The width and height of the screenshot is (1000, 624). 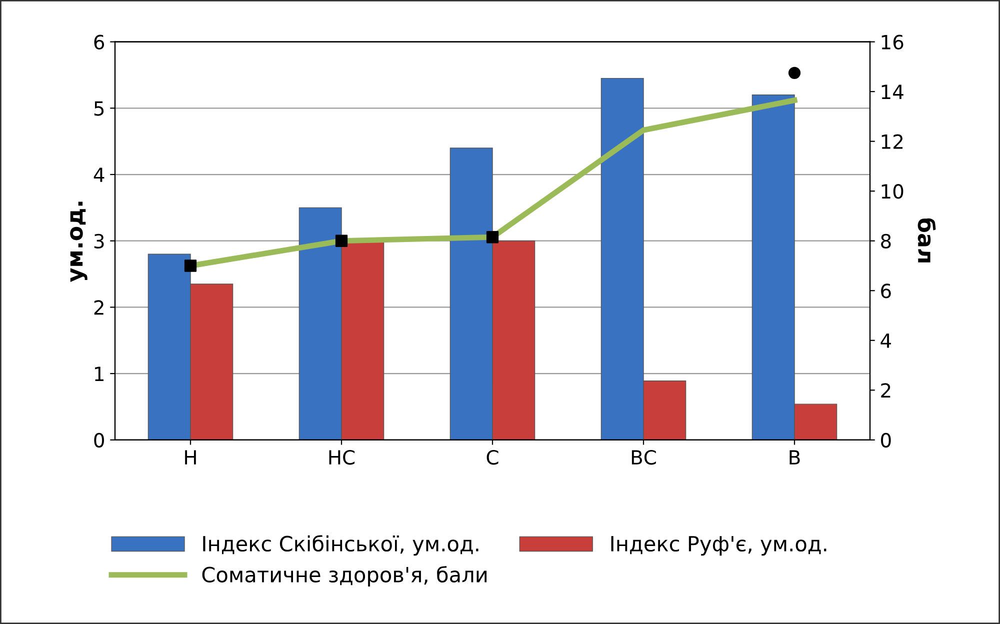 I want to click on y2-tick-label: 12, so click(x=892, y=141).